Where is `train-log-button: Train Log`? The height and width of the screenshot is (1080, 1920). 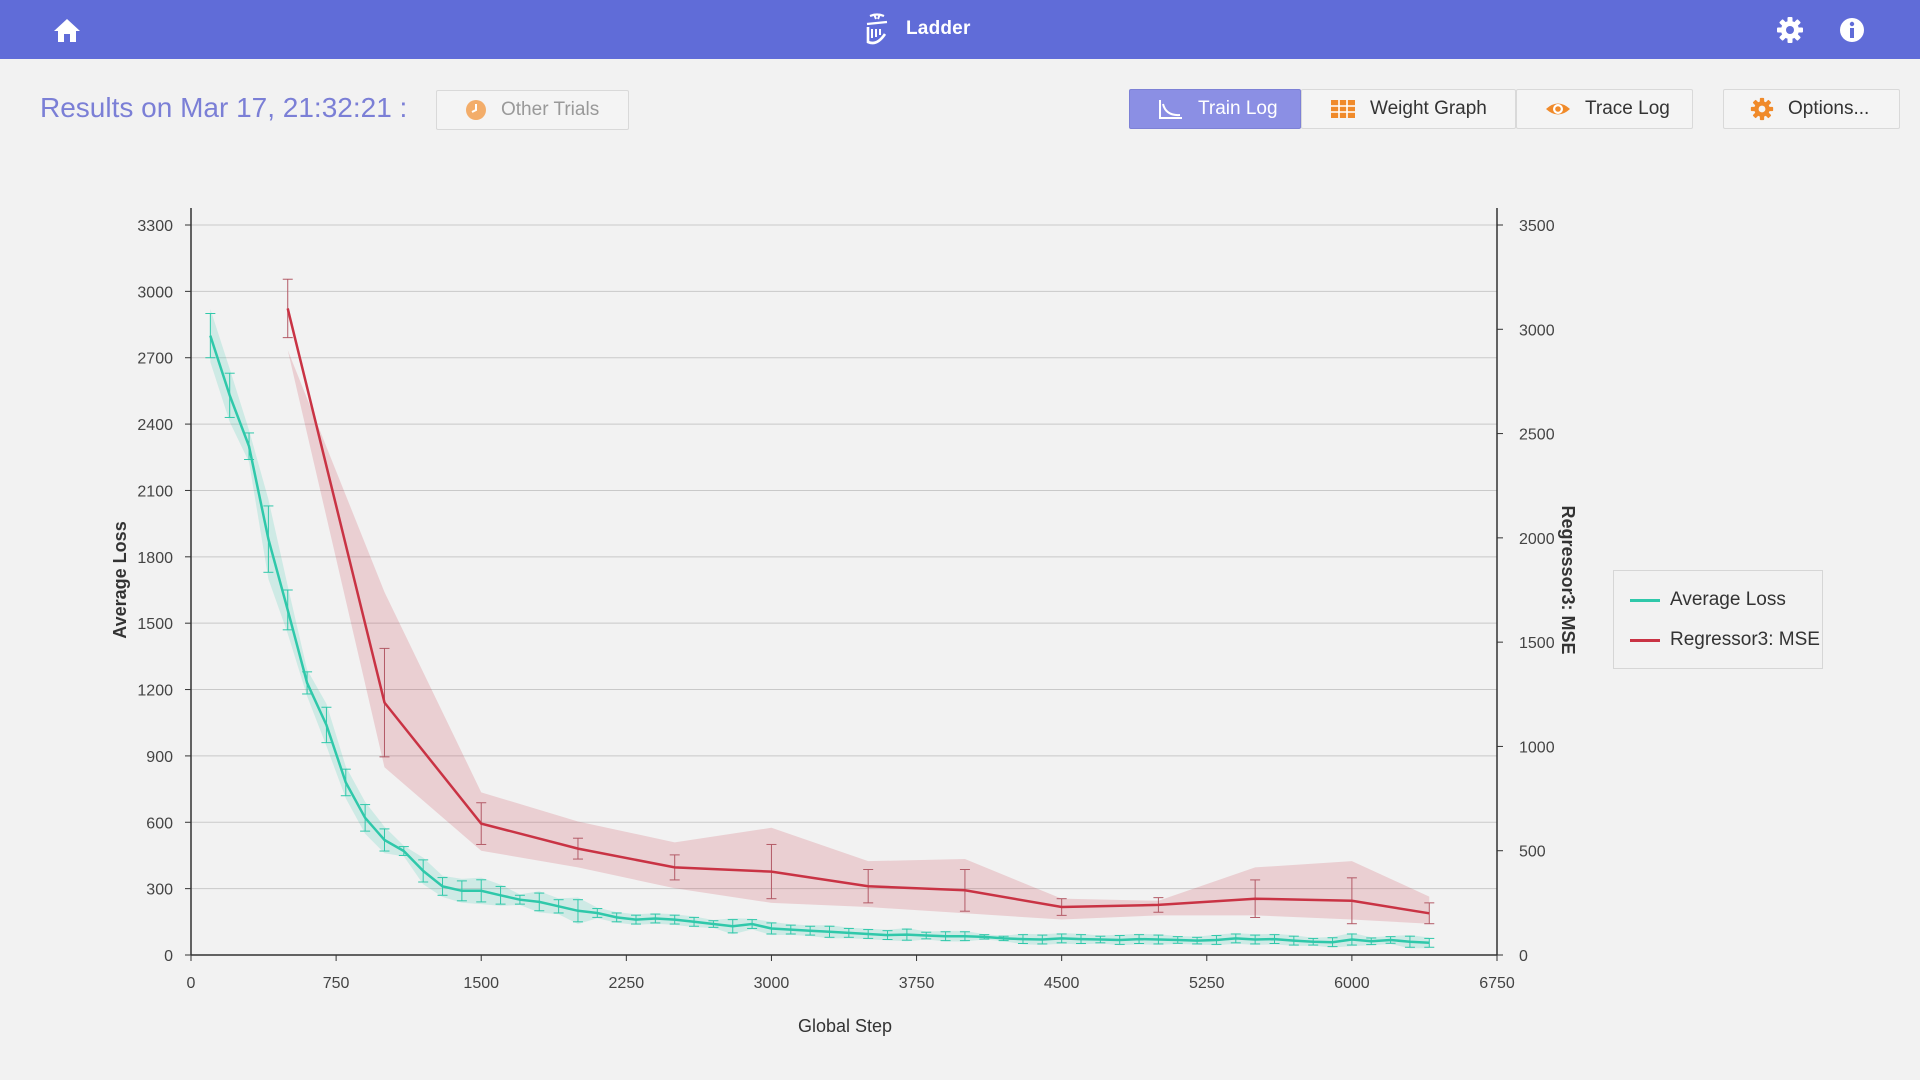
train-log-button: Train Log is located at coordinates (1215, 109).